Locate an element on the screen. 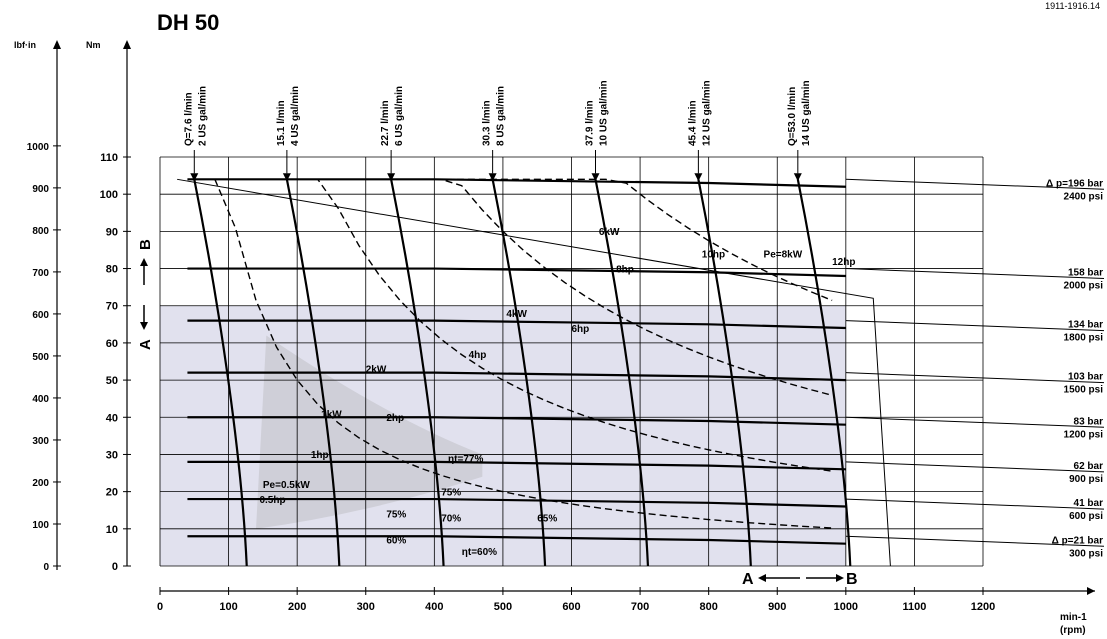  x-axis-label-top: min-1 is located at coordinates (1073, 617).